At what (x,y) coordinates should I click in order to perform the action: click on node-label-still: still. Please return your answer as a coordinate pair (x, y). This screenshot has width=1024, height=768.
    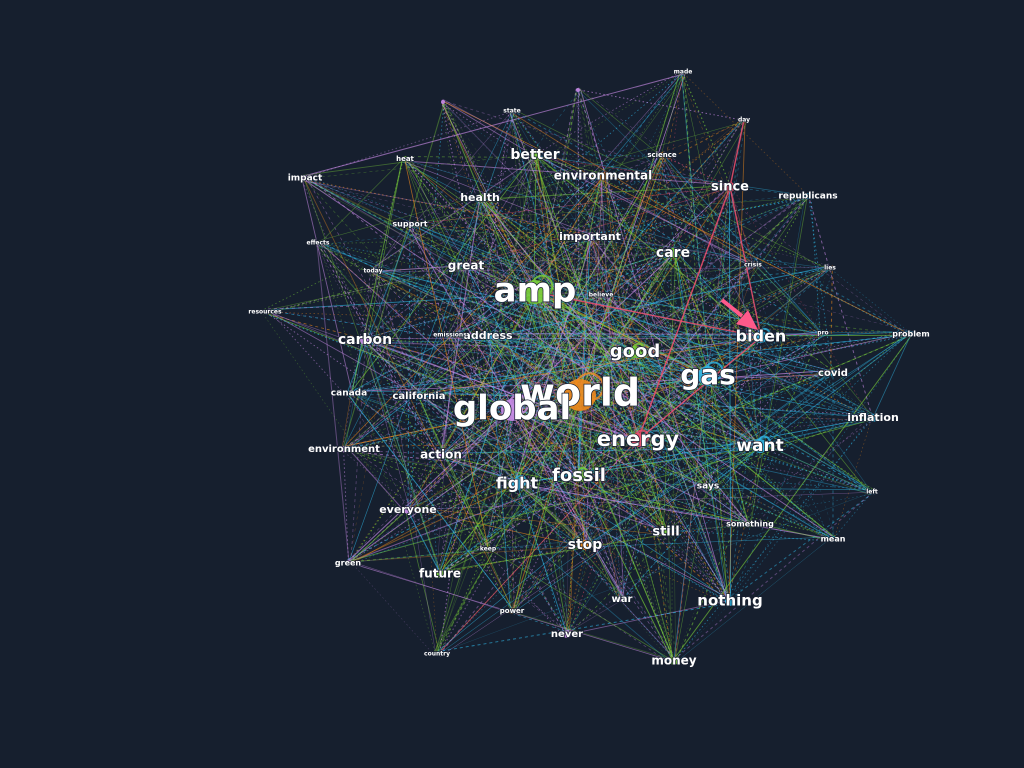
    Looking at the image, I should click on (665, 532).